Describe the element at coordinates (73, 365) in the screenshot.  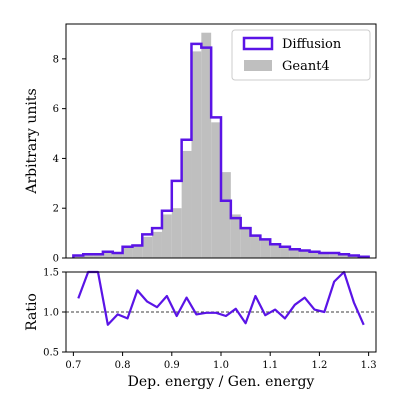
I see `x-tick-label: 0.7` at that location.